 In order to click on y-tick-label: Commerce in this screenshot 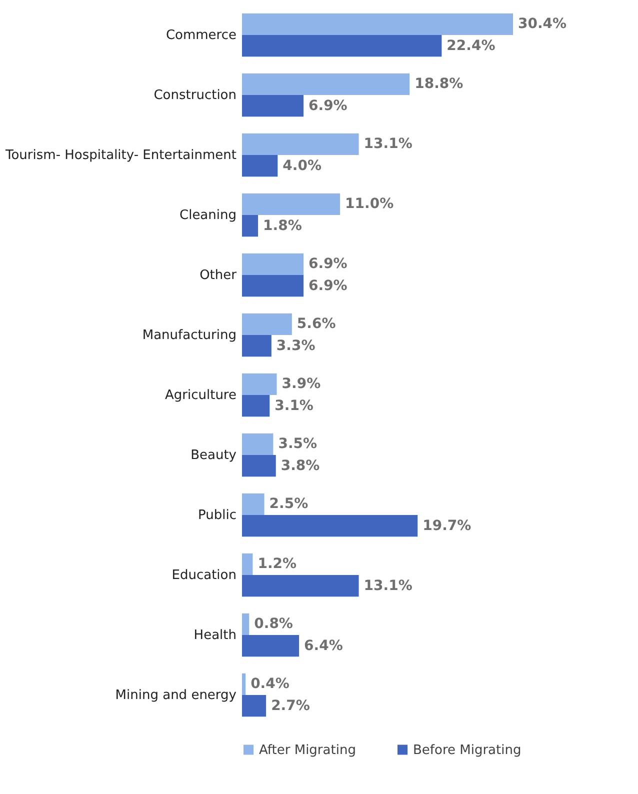, I will do `click(201, 35)`.